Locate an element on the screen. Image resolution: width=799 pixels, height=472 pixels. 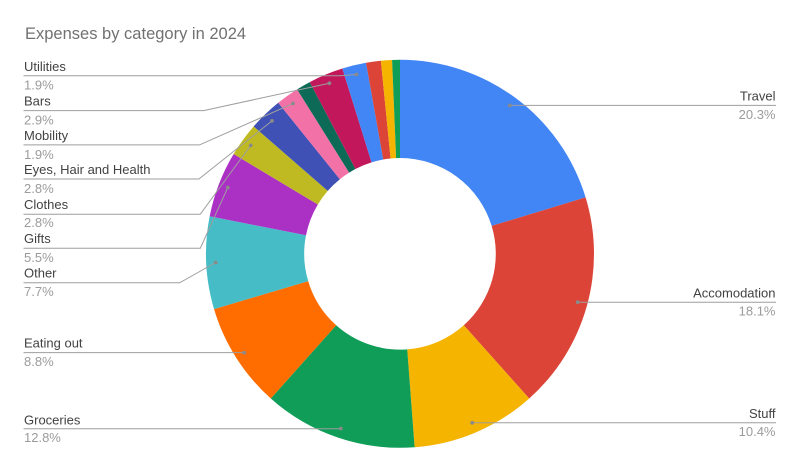
svg-text: Utilities is located at coordinates (45, 66).